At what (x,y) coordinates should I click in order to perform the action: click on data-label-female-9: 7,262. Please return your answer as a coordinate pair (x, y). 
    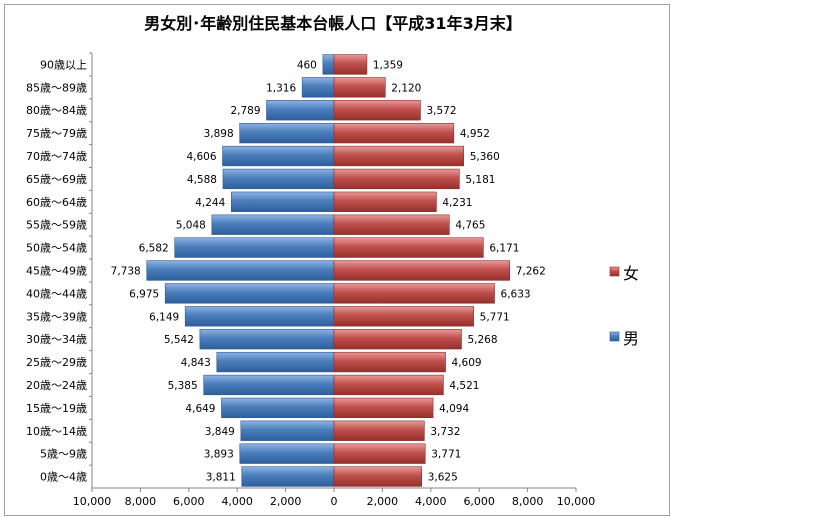
    Looking at the image, I should click on (531, 272).